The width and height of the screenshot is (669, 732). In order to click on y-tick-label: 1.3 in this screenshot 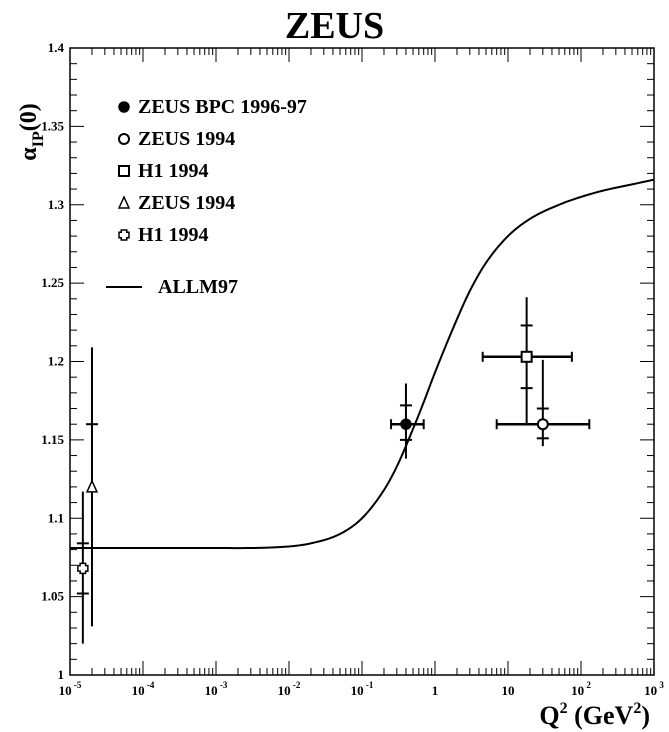, I will do `click(56, 204)`.